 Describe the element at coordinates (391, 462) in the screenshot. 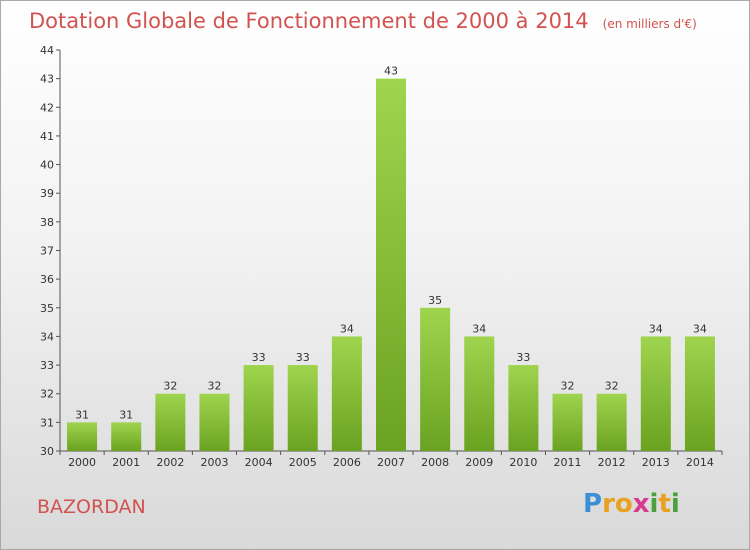

I see `x-tick-label: 2007` at that location.